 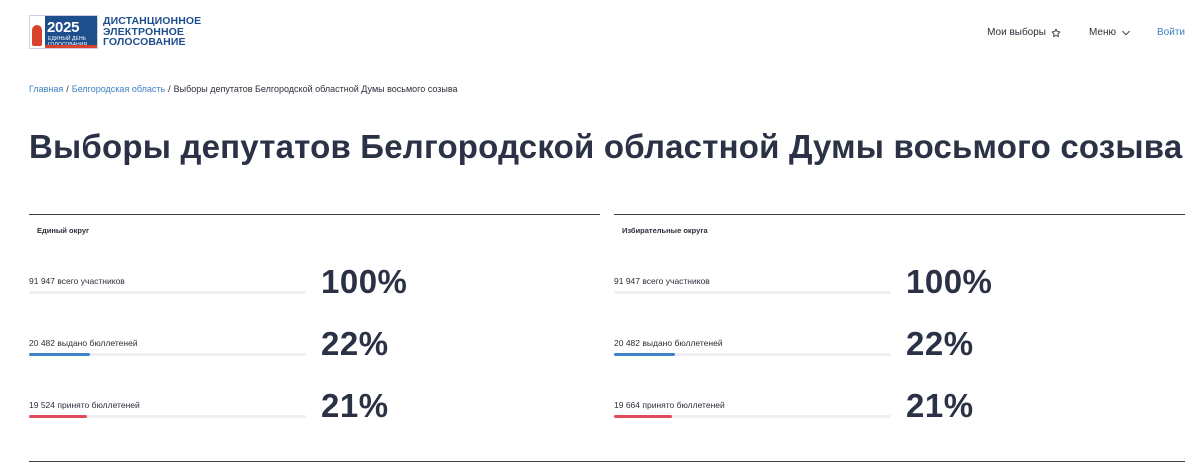 I want to click on menu-button: Меню, so click(x=1110, y=32).